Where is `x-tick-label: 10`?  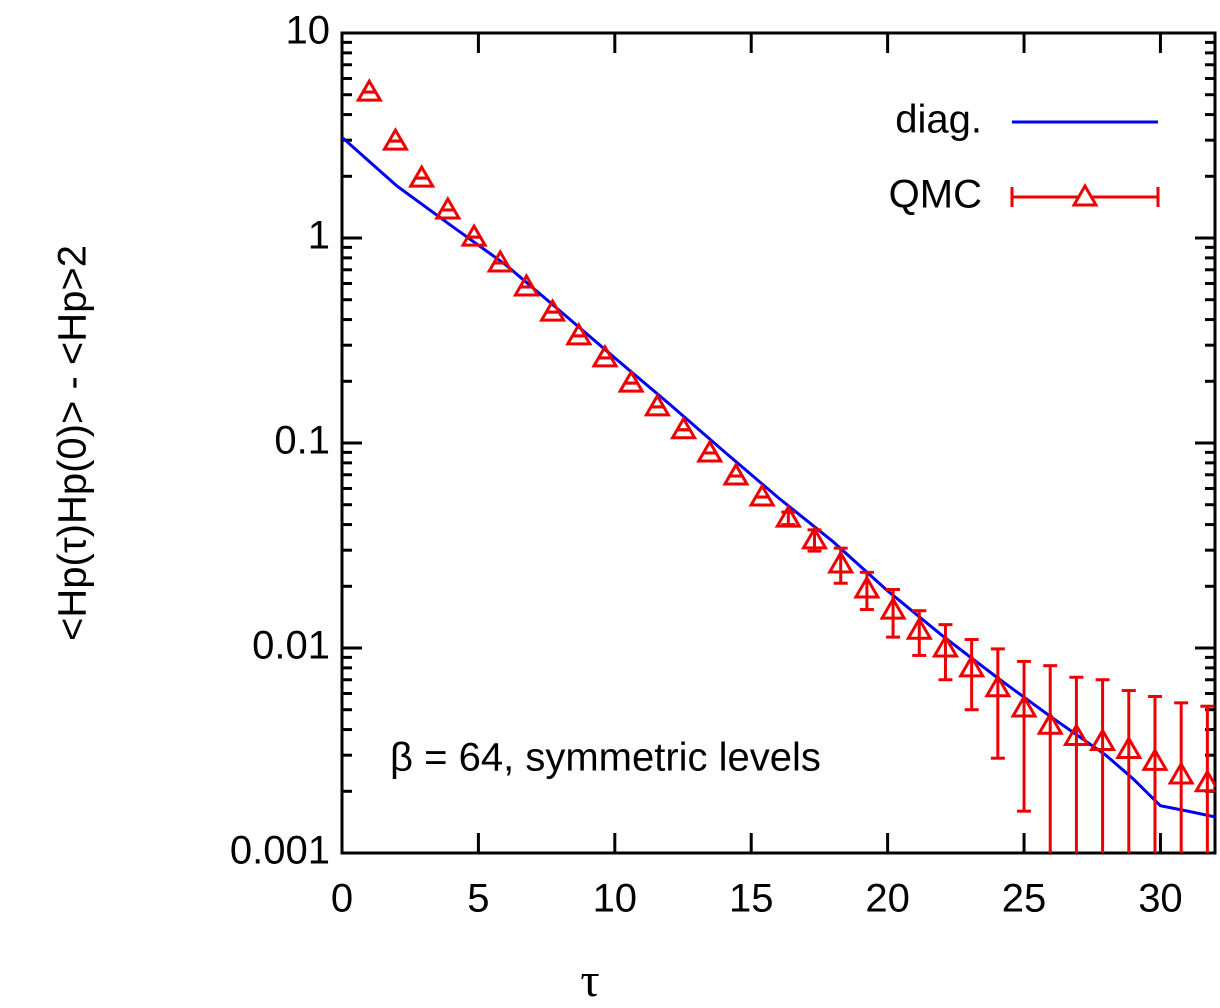
x-tick-label: 10 is located at coordinates (615, 899).